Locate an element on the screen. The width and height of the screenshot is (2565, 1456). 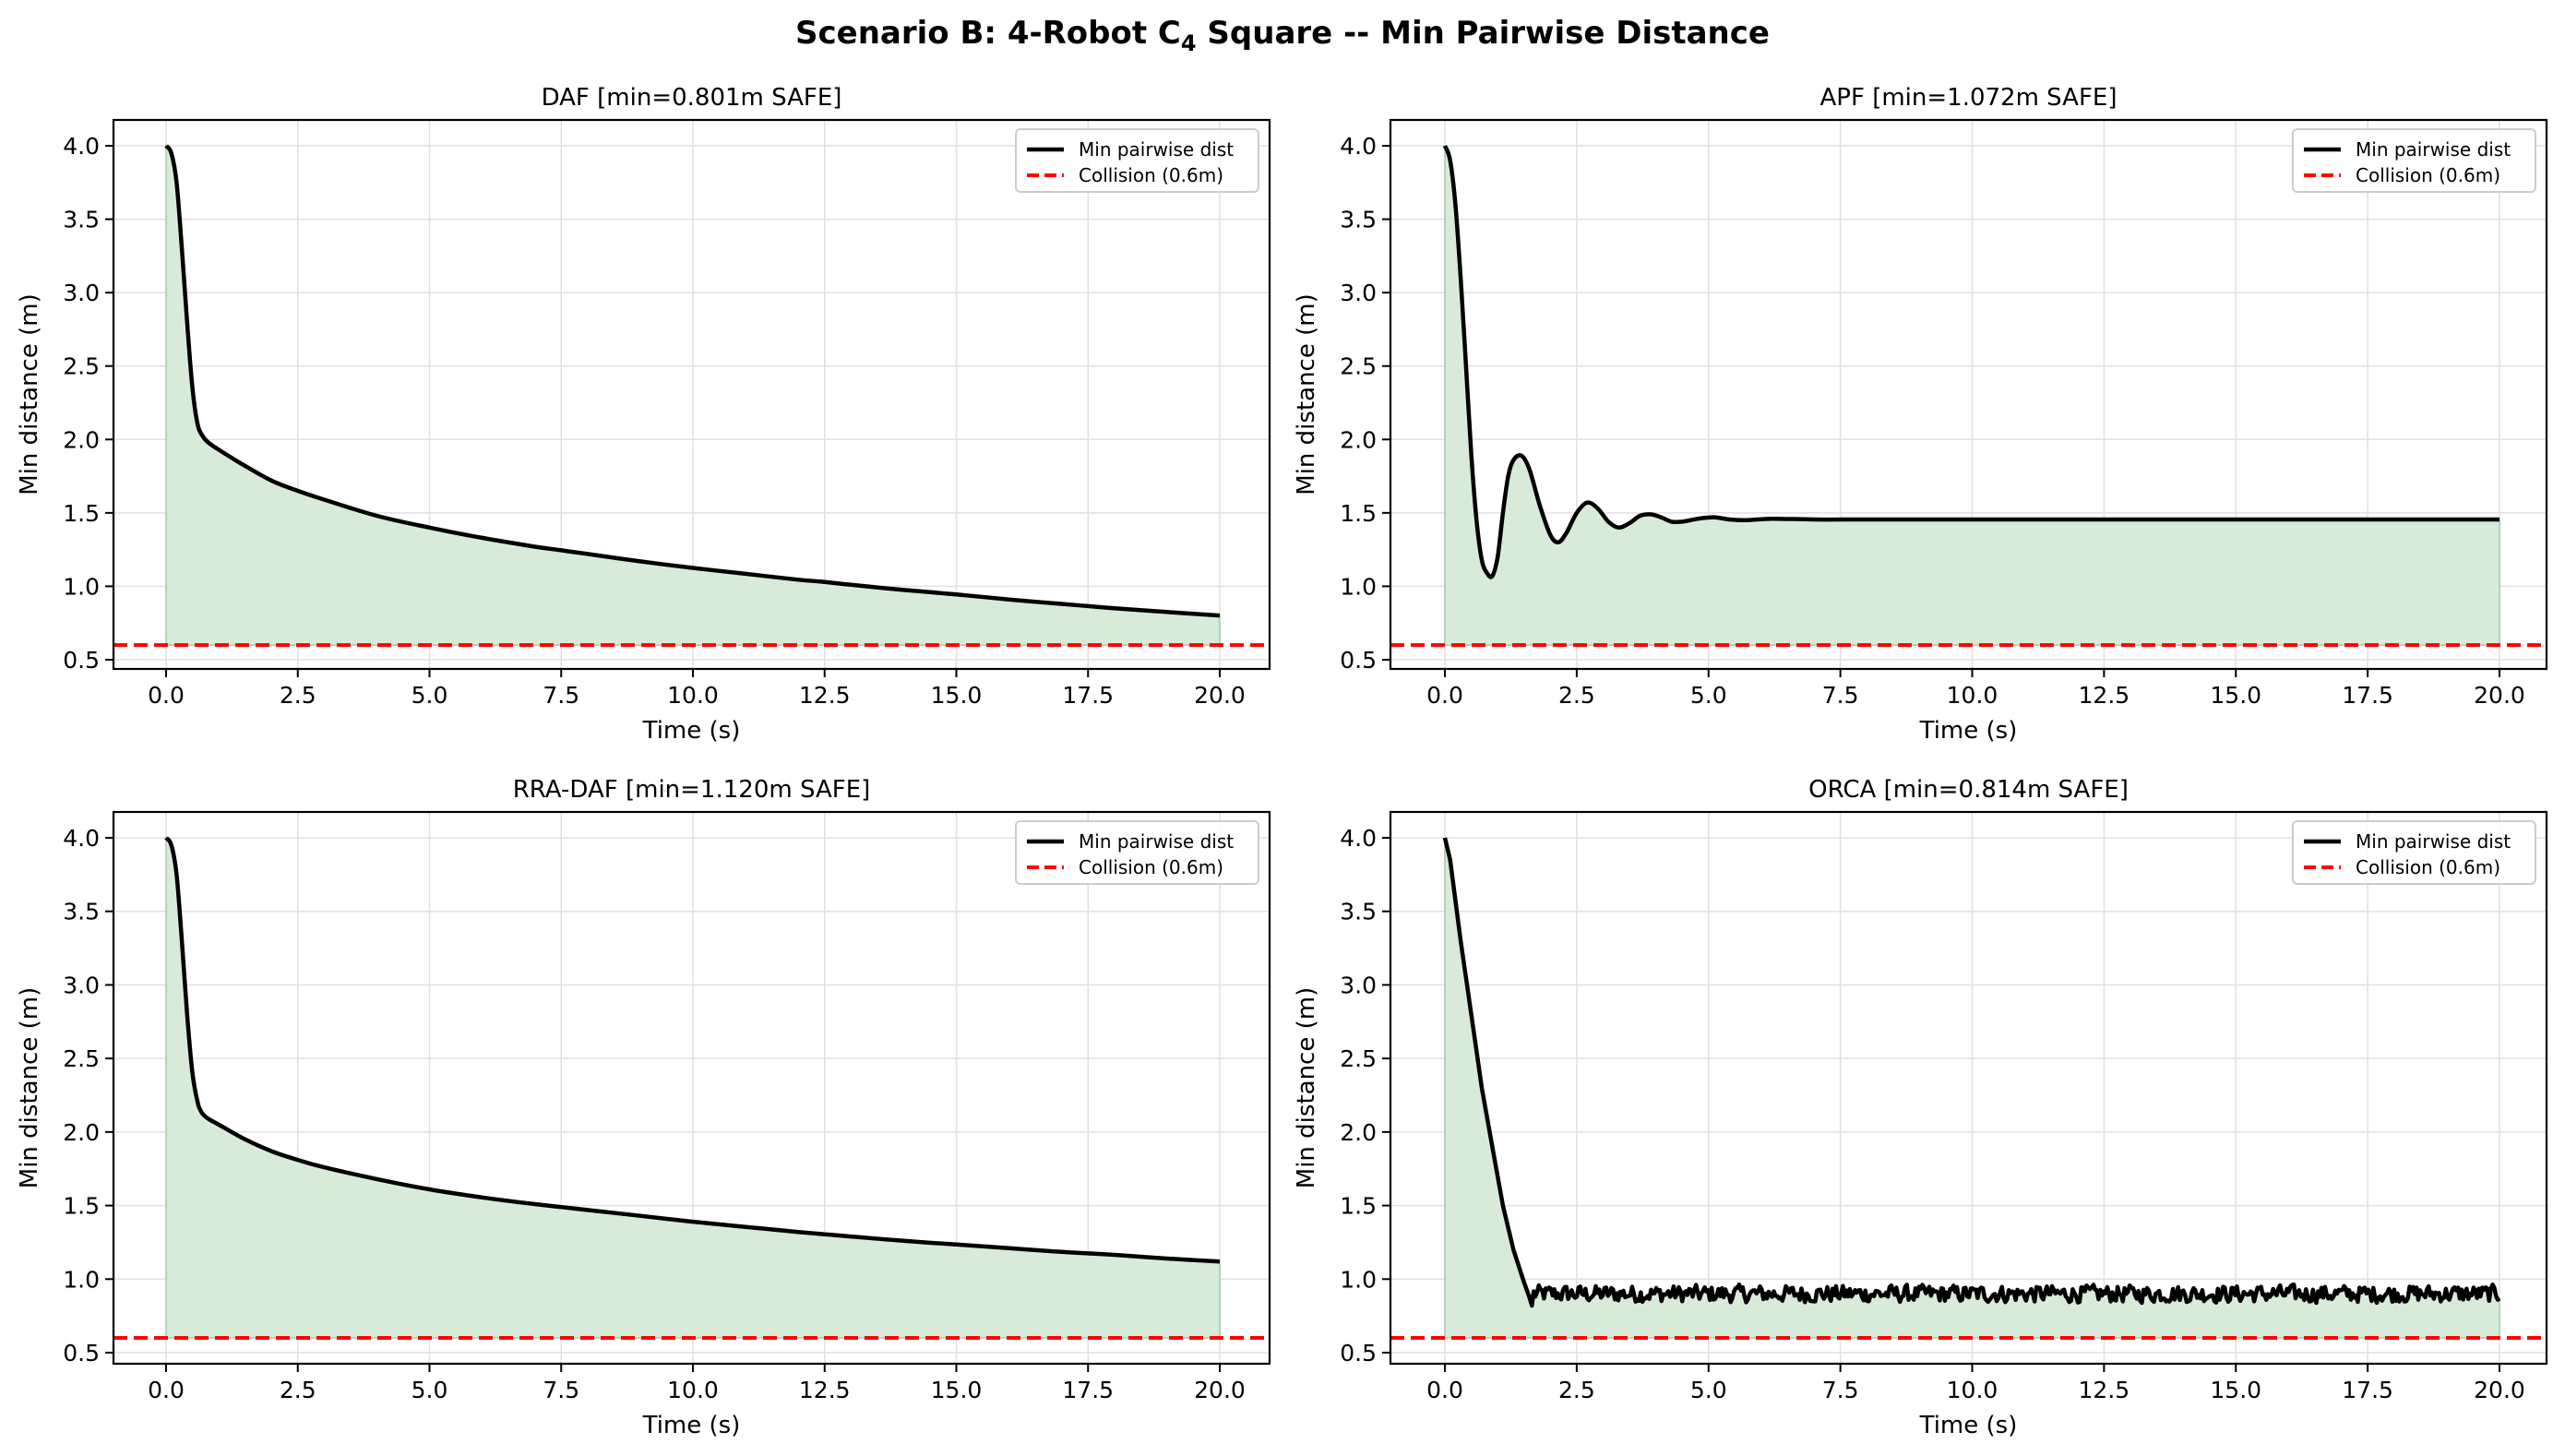
subplot-title: ORCA [min=0.814m SAFE] is located at coordinates (1968, 790).